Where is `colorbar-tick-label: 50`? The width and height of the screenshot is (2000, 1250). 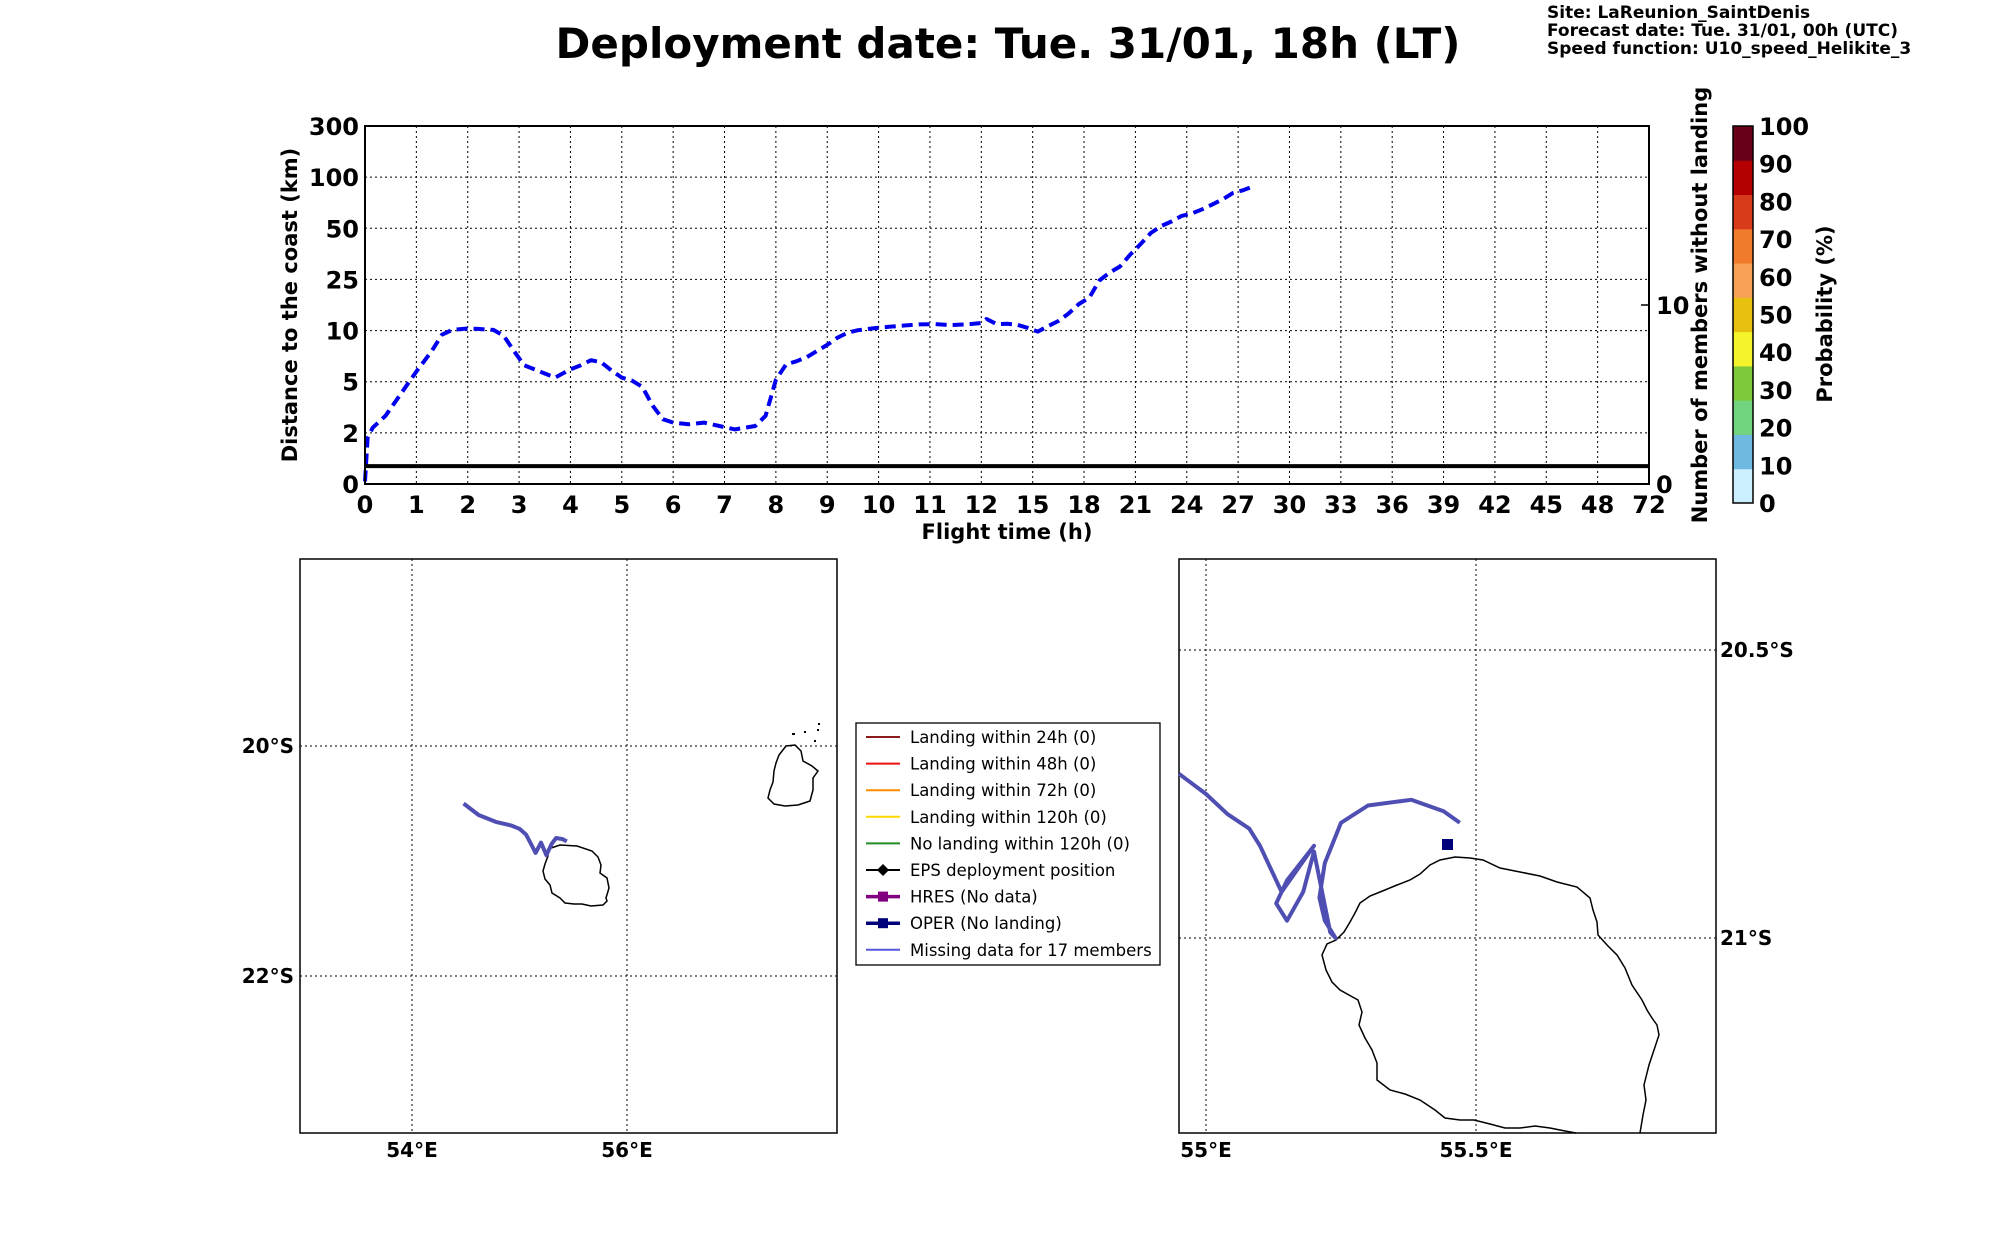 colorbar-tick-label: 50 is located at coordinates (1775, 316).